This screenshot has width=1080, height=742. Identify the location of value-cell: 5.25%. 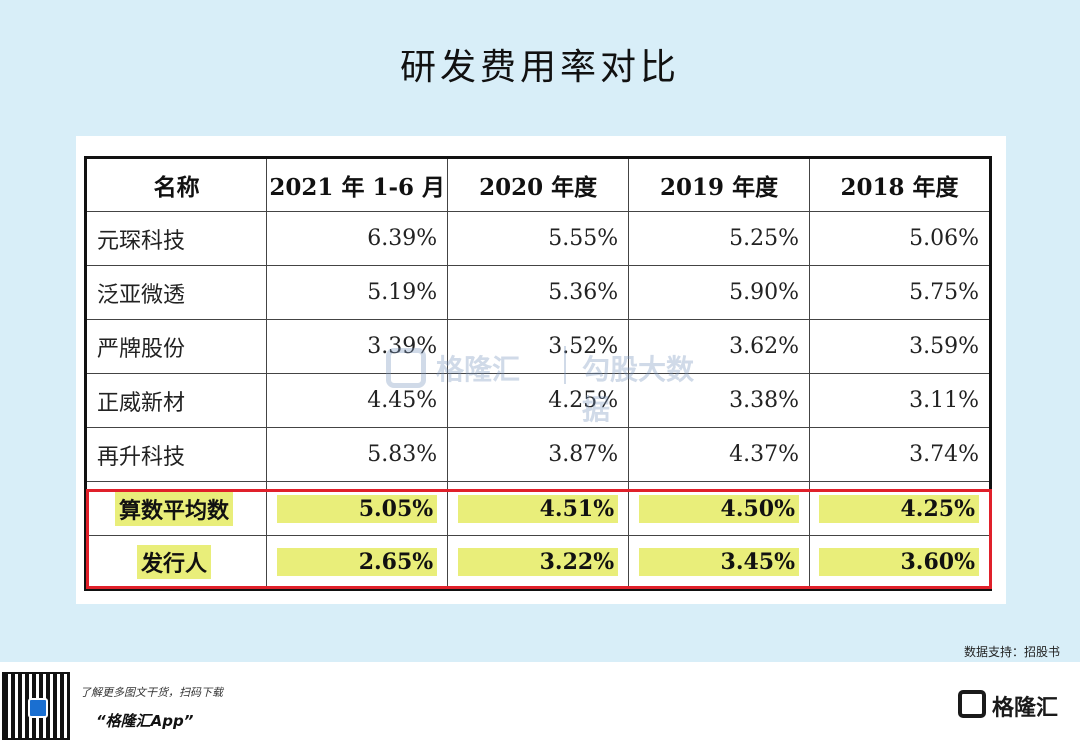
(719, 238).